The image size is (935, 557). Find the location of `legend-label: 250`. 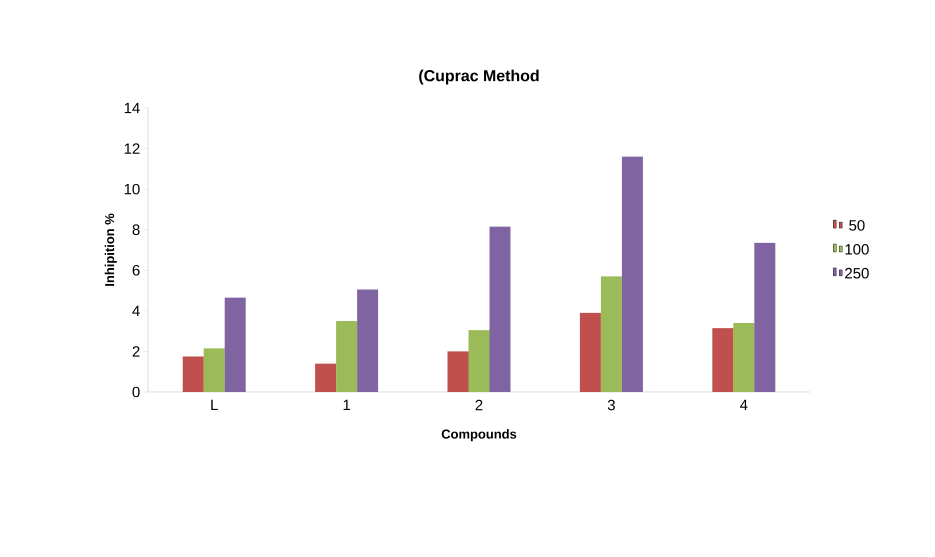

legend-label: 250 is located at coordinates (857, 273).